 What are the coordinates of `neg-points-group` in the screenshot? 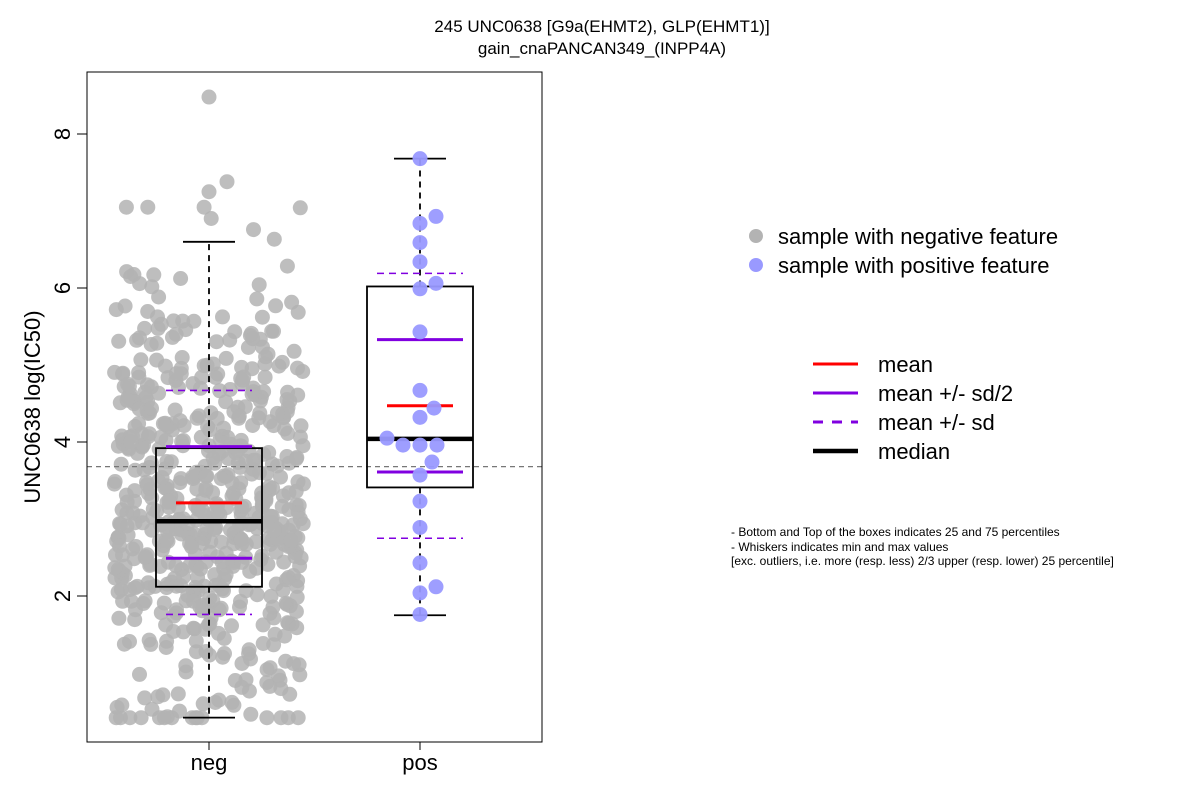 It's located at (208, 407).